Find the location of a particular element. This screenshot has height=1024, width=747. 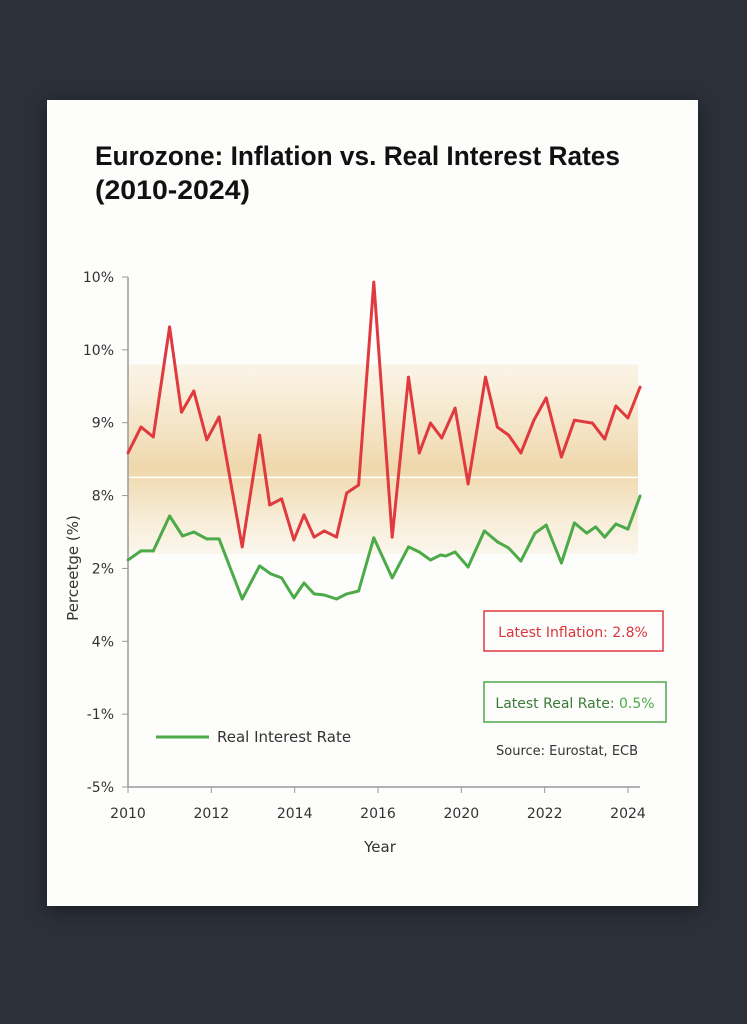

y-tick-label: 4% is located at coordinates (103, 642).